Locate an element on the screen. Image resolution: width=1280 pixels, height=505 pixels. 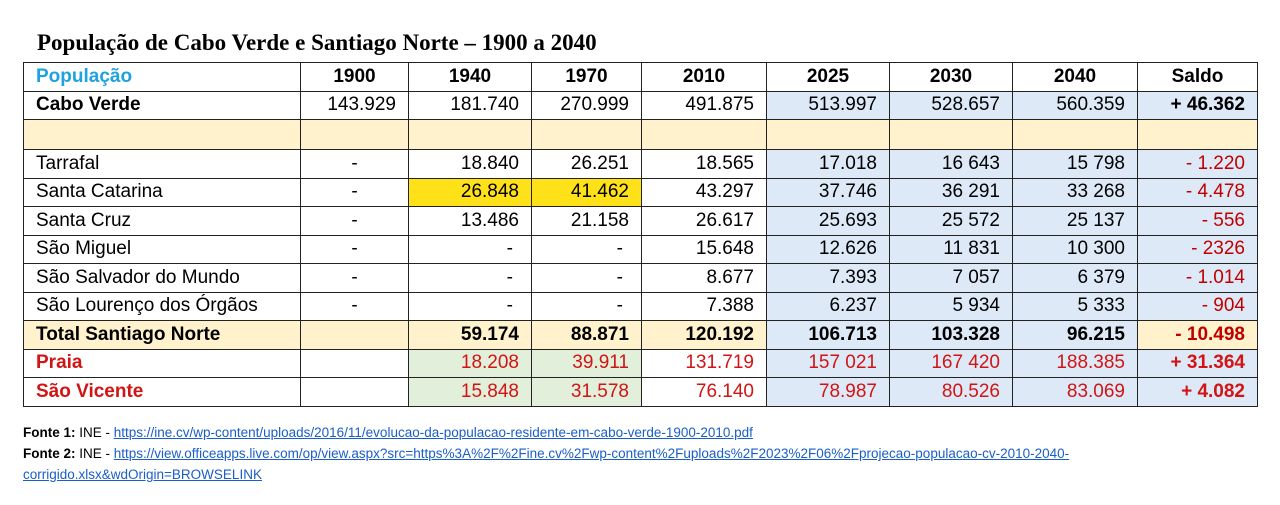
cell: 2010 is located at coordinates (704, 77).